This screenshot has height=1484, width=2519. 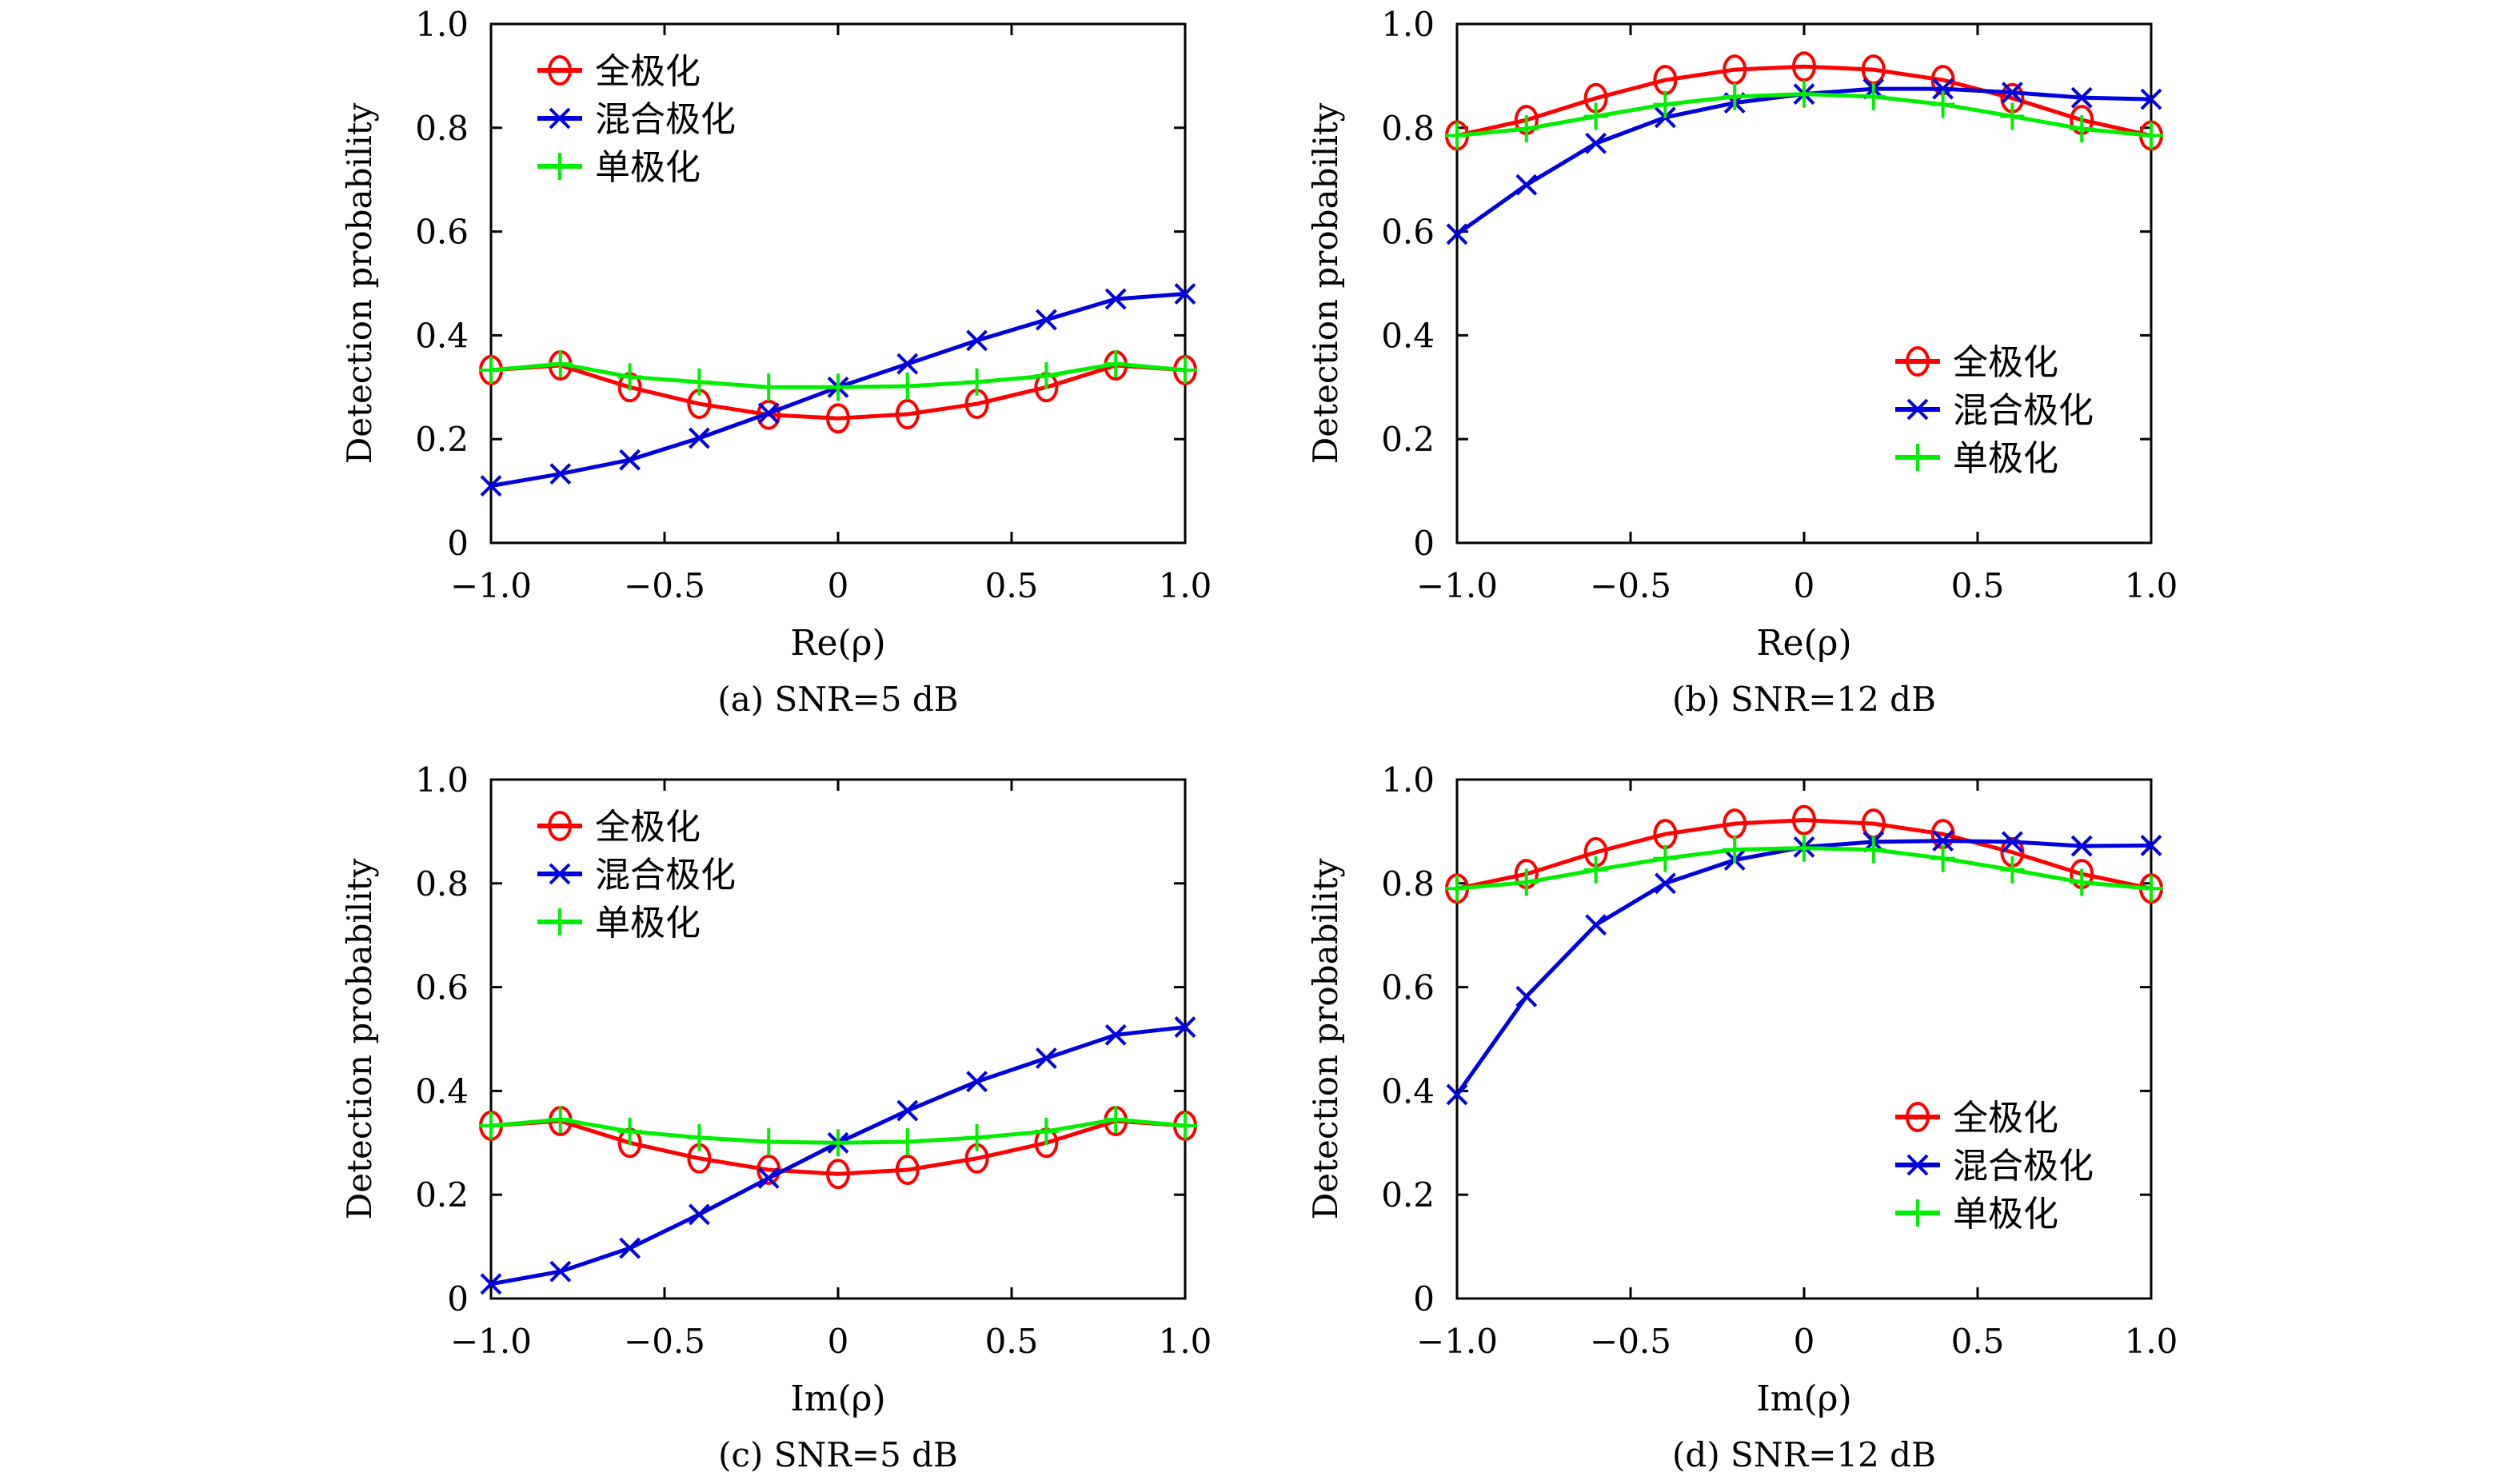 What do you see at coordinates (838, 1454) in the screenshot?
I see `panel-caption: (c) SNR=5 dB` at bounding box center [838, 1454].